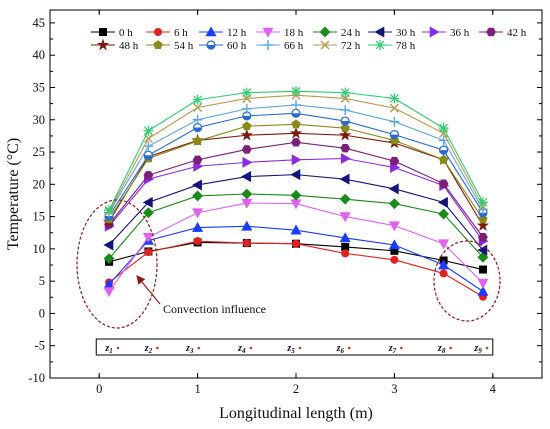  I want to click on series-24h, so click(296, 226).